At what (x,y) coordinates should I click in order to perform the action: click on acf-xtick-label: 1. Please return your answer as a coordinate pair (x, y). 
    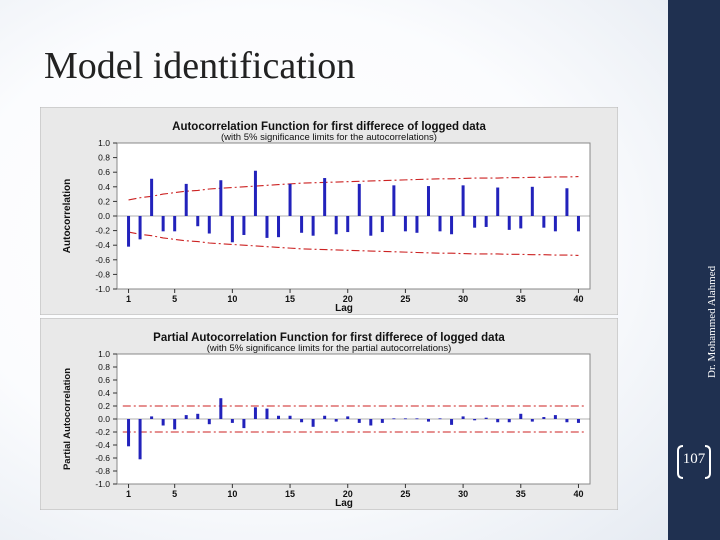
    Looking at the image, I should click on (128, 299).